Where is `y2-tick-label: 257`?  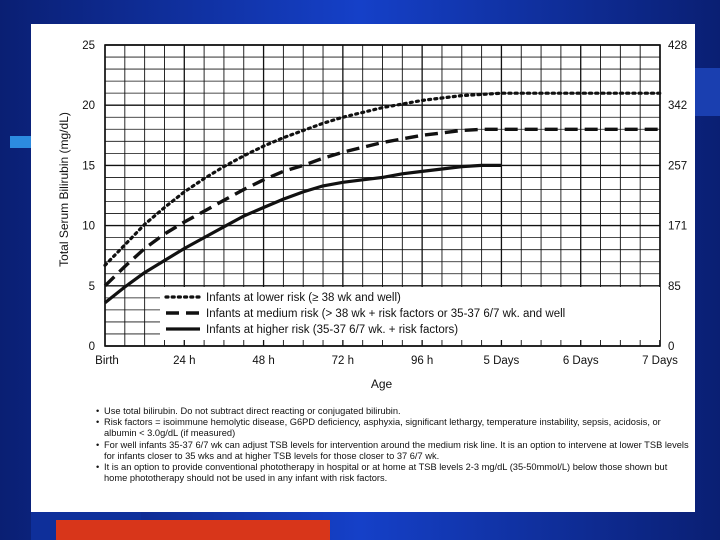
y2-tick-label: 257 is located at coordinates (677, 166).